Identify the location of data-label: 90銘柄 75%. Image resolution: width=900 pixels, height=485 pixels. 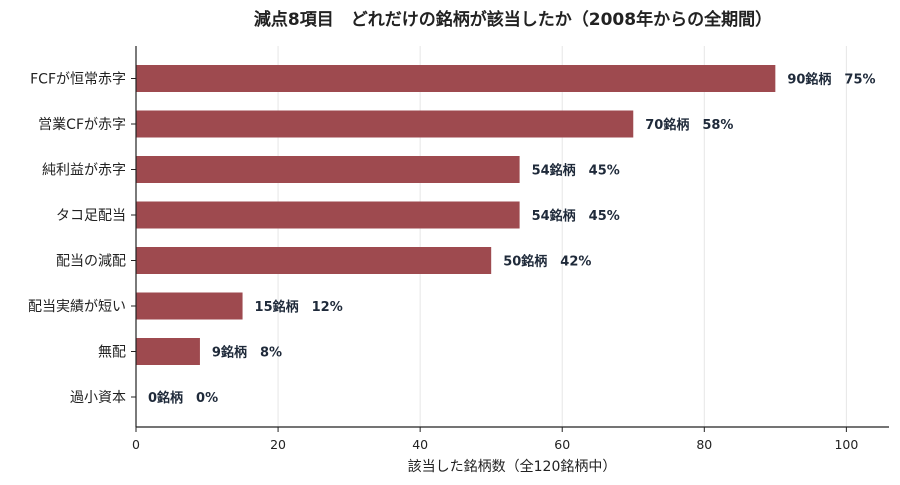
(831, 80).